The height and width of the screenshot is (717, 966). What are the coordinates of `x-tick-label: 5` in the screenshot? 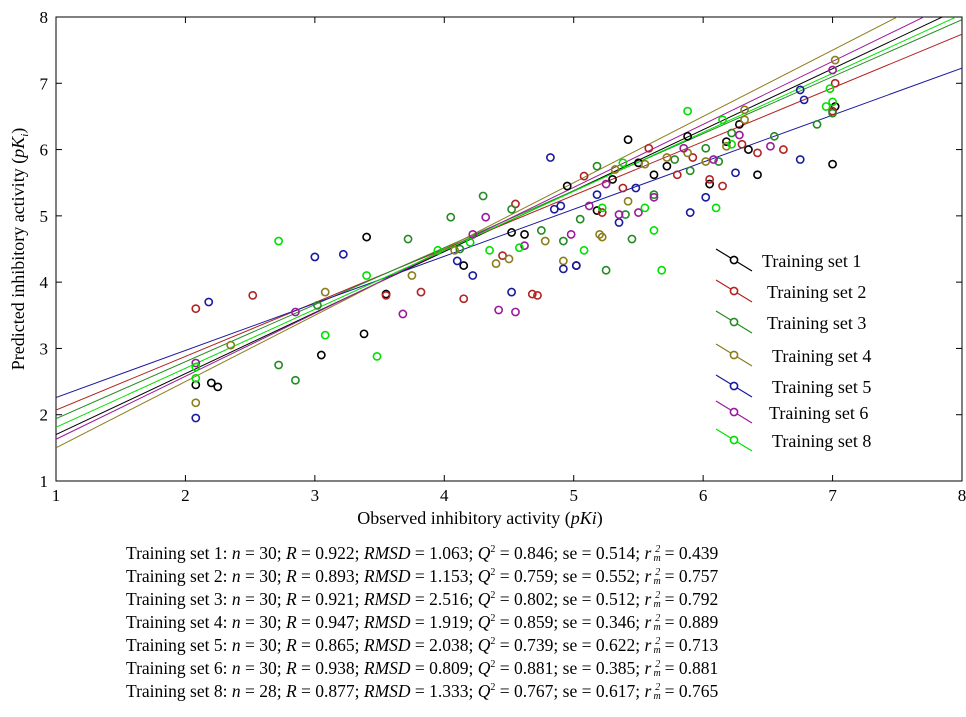 It's located at (573, 495).